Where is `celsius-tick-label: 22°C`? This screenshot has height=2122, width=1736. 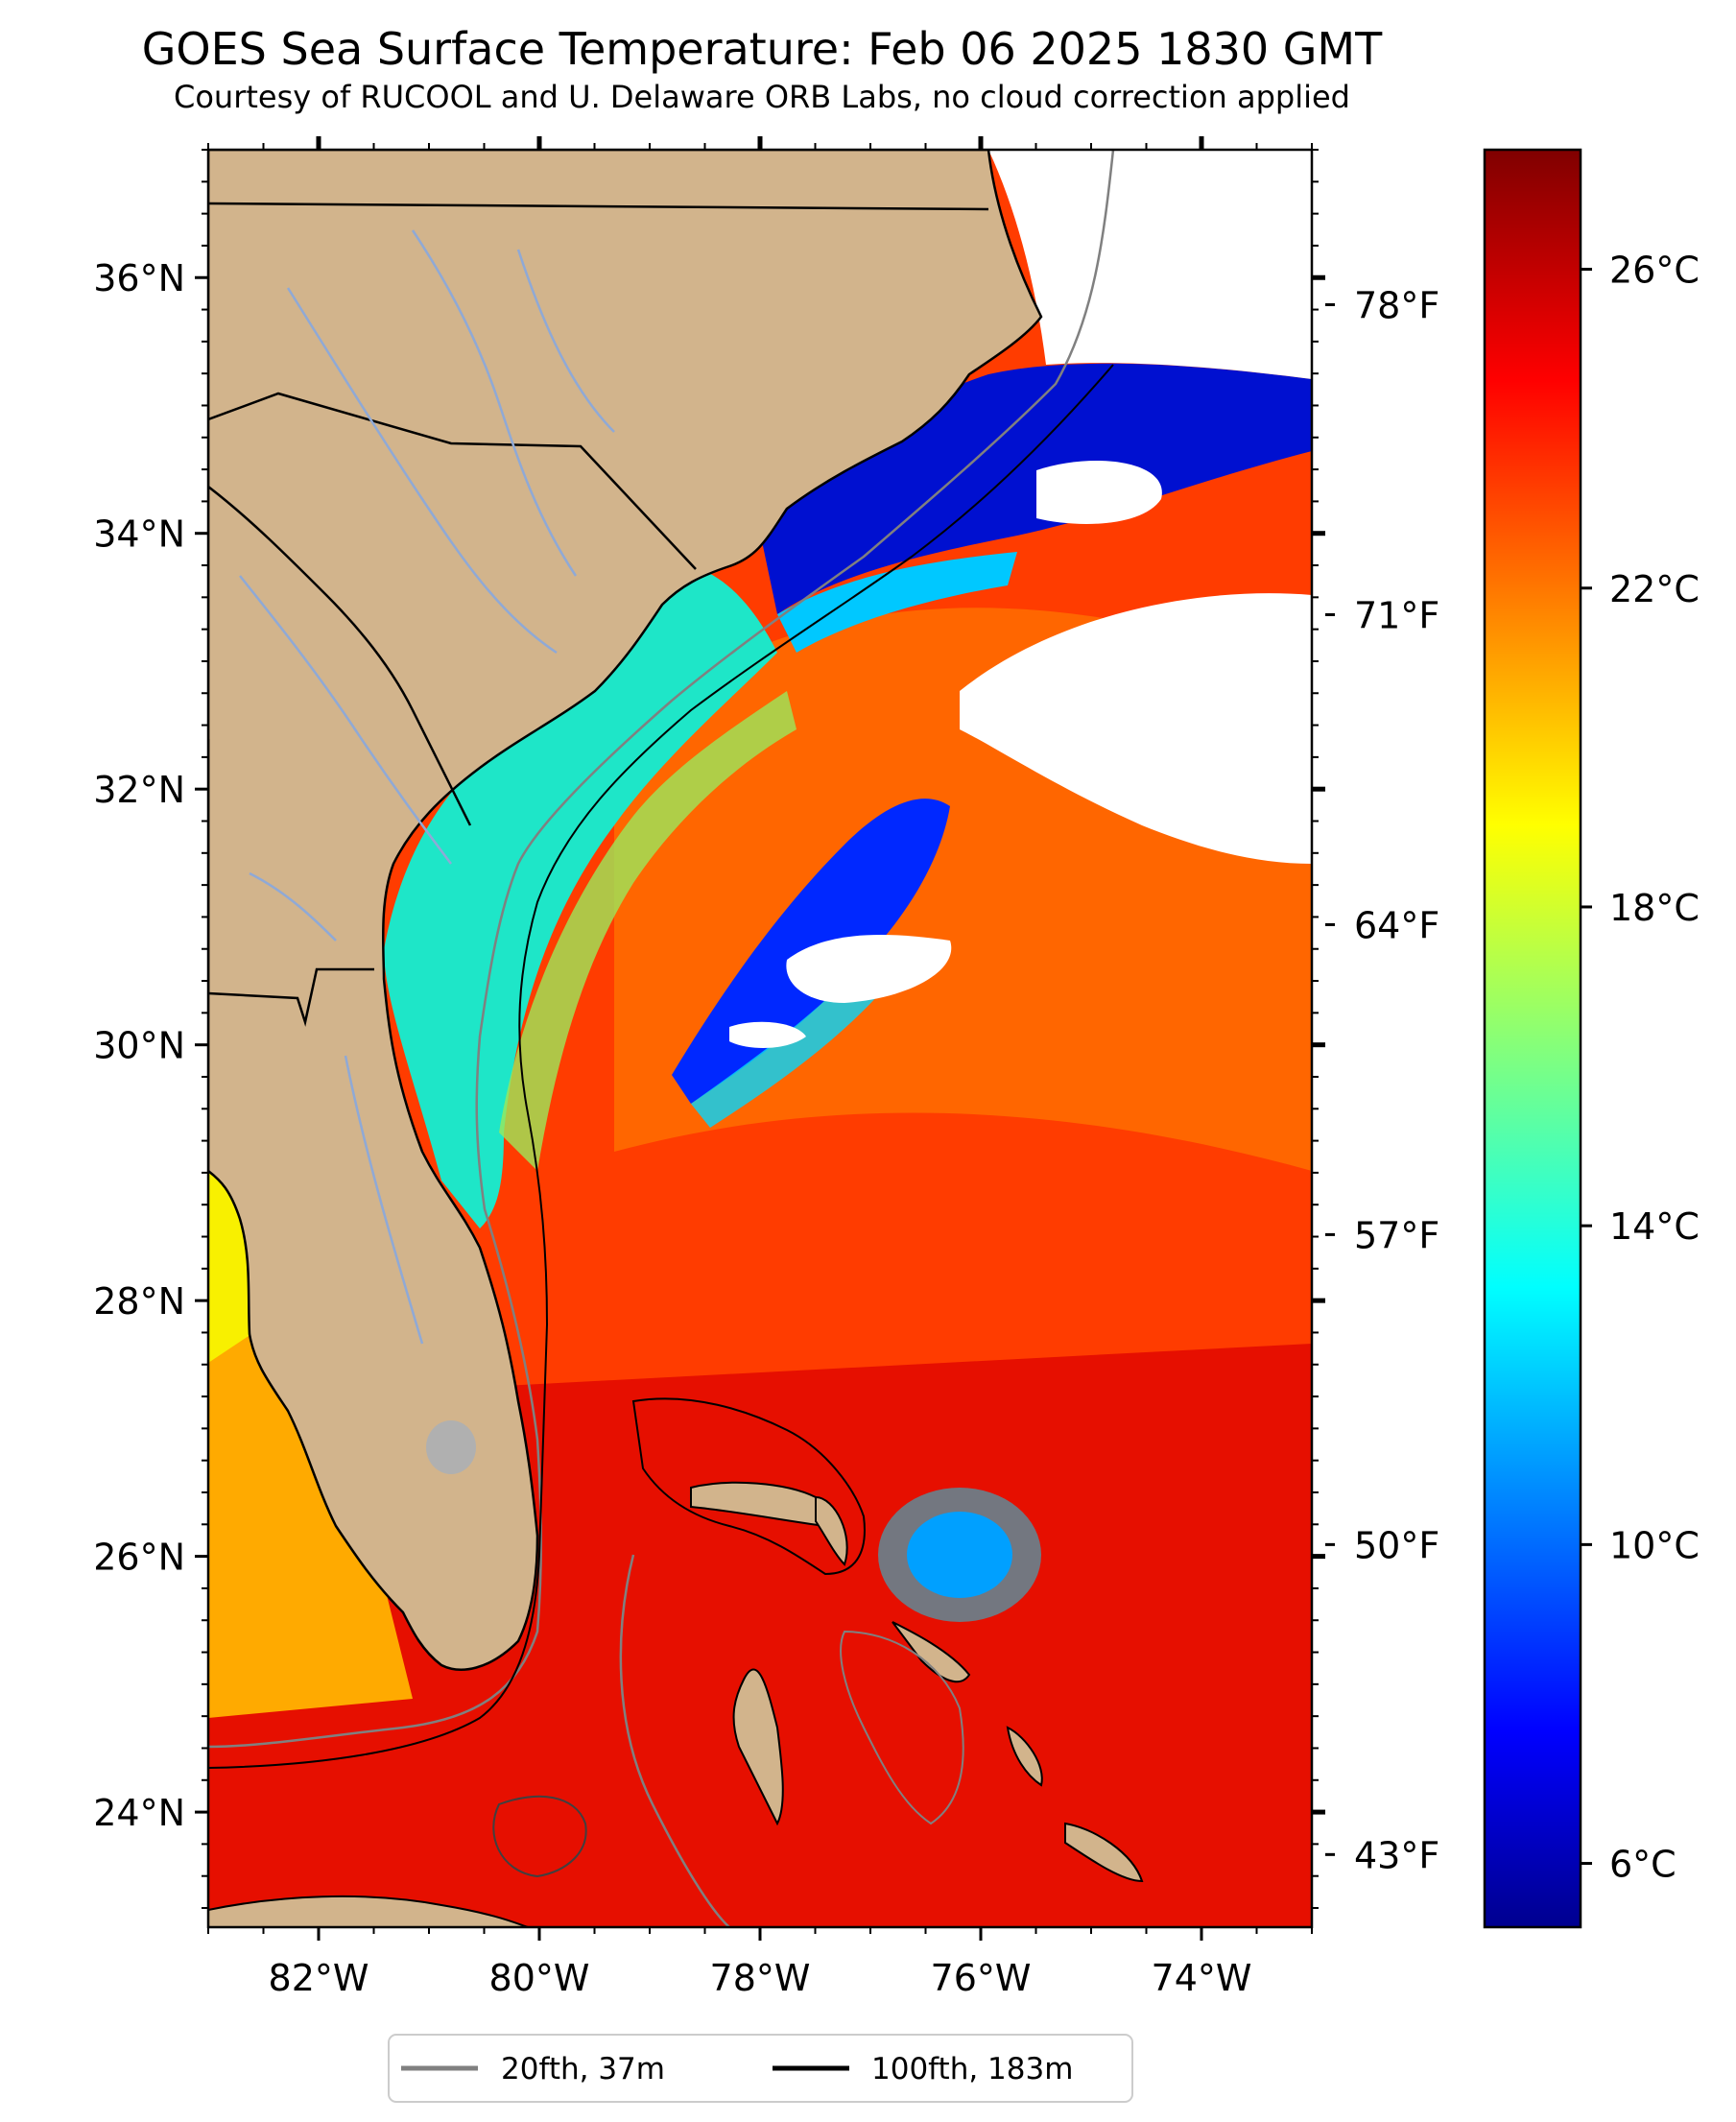
celsius-tick-label: 22°C is located at coordinates (1654, 589).